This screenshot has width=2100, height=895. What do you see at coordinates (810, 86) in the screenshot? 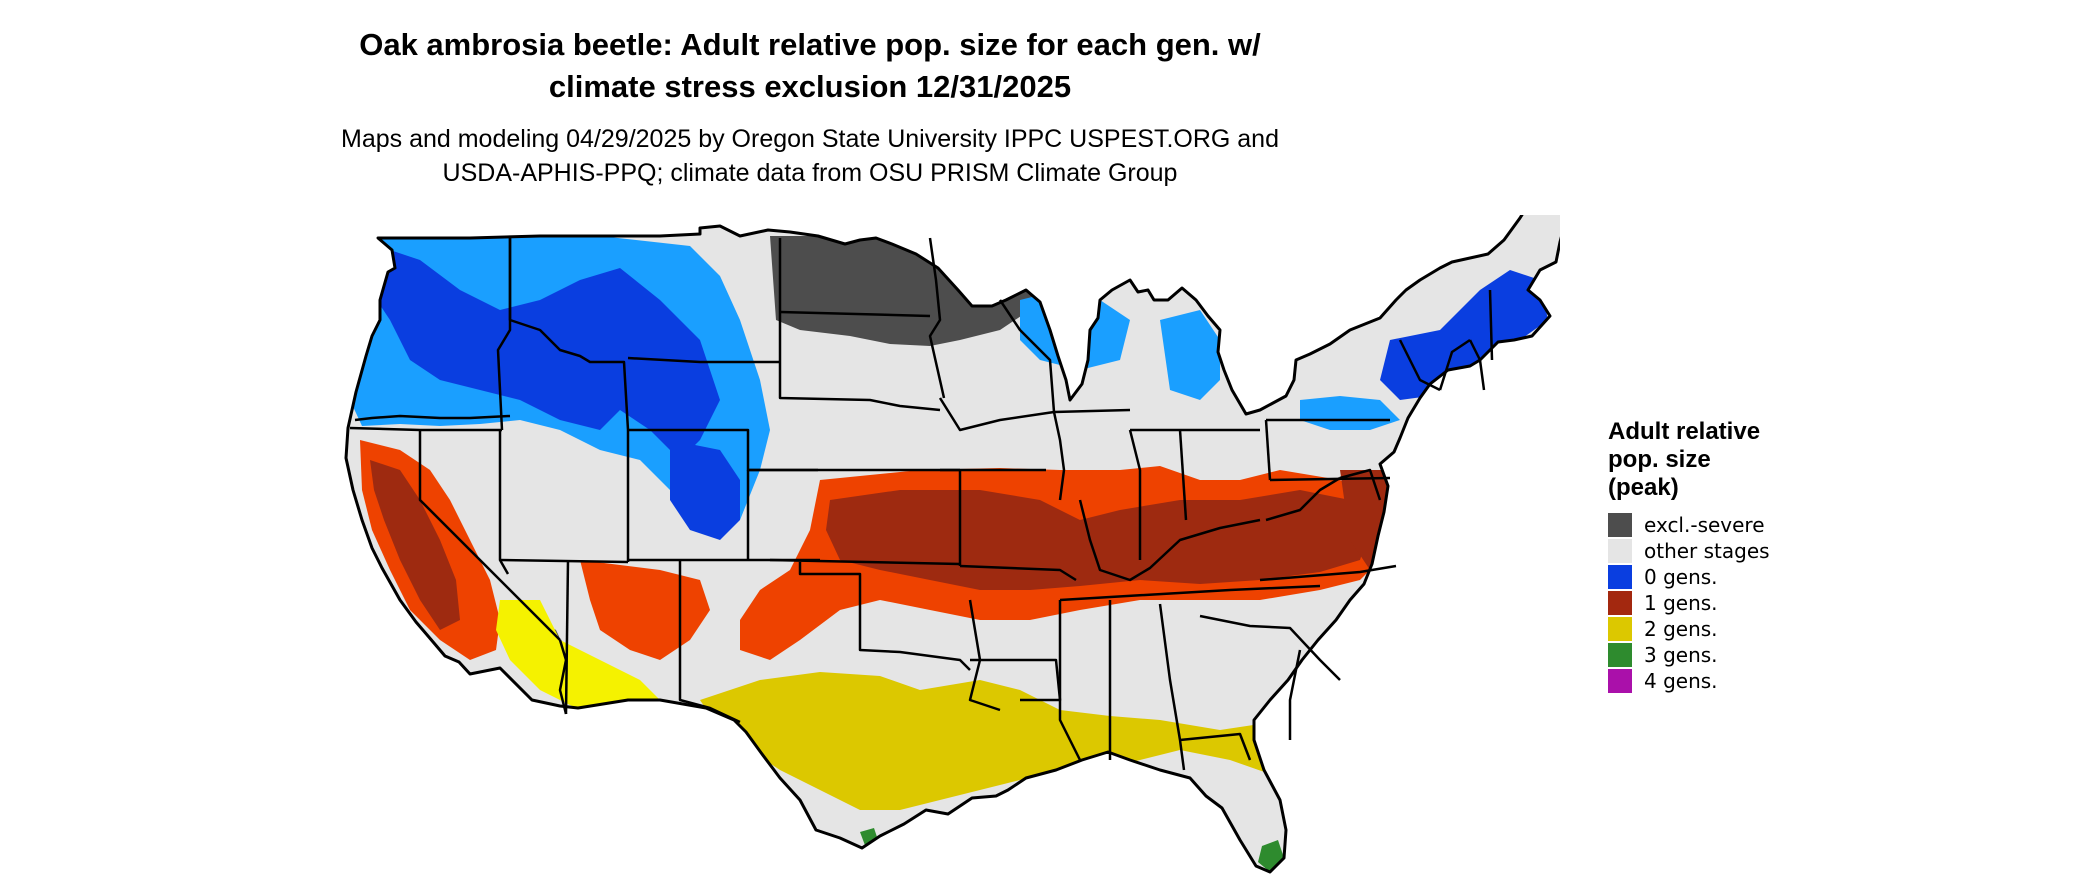
I see `map-title-line-2: climate stress exclusion 12/31/2025` at bounding box center [810, 86].